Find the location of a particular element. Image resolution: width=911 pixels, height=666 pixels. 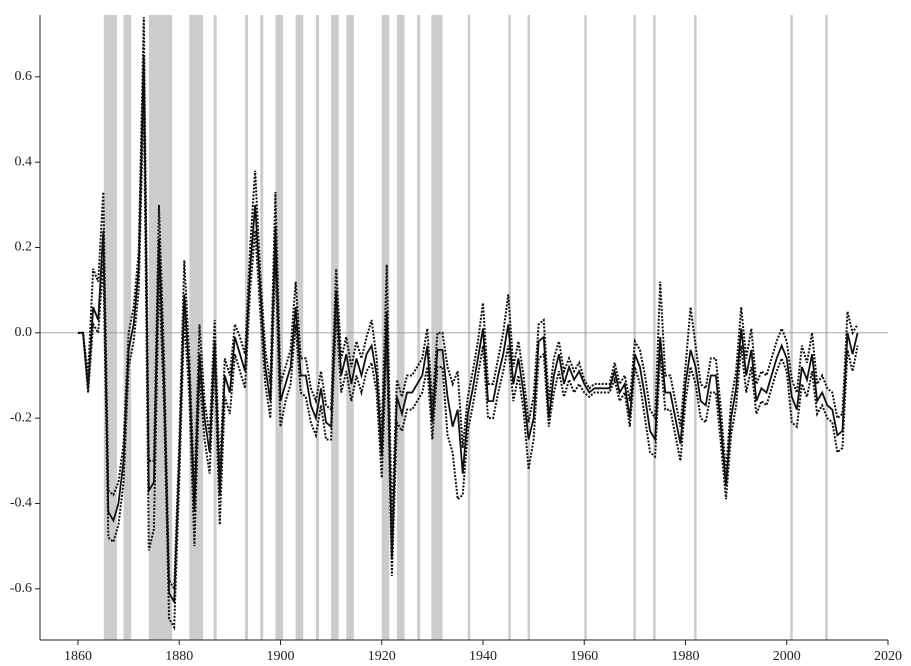

y-tick-label: -0.2 is located at coordinates (21, 417).